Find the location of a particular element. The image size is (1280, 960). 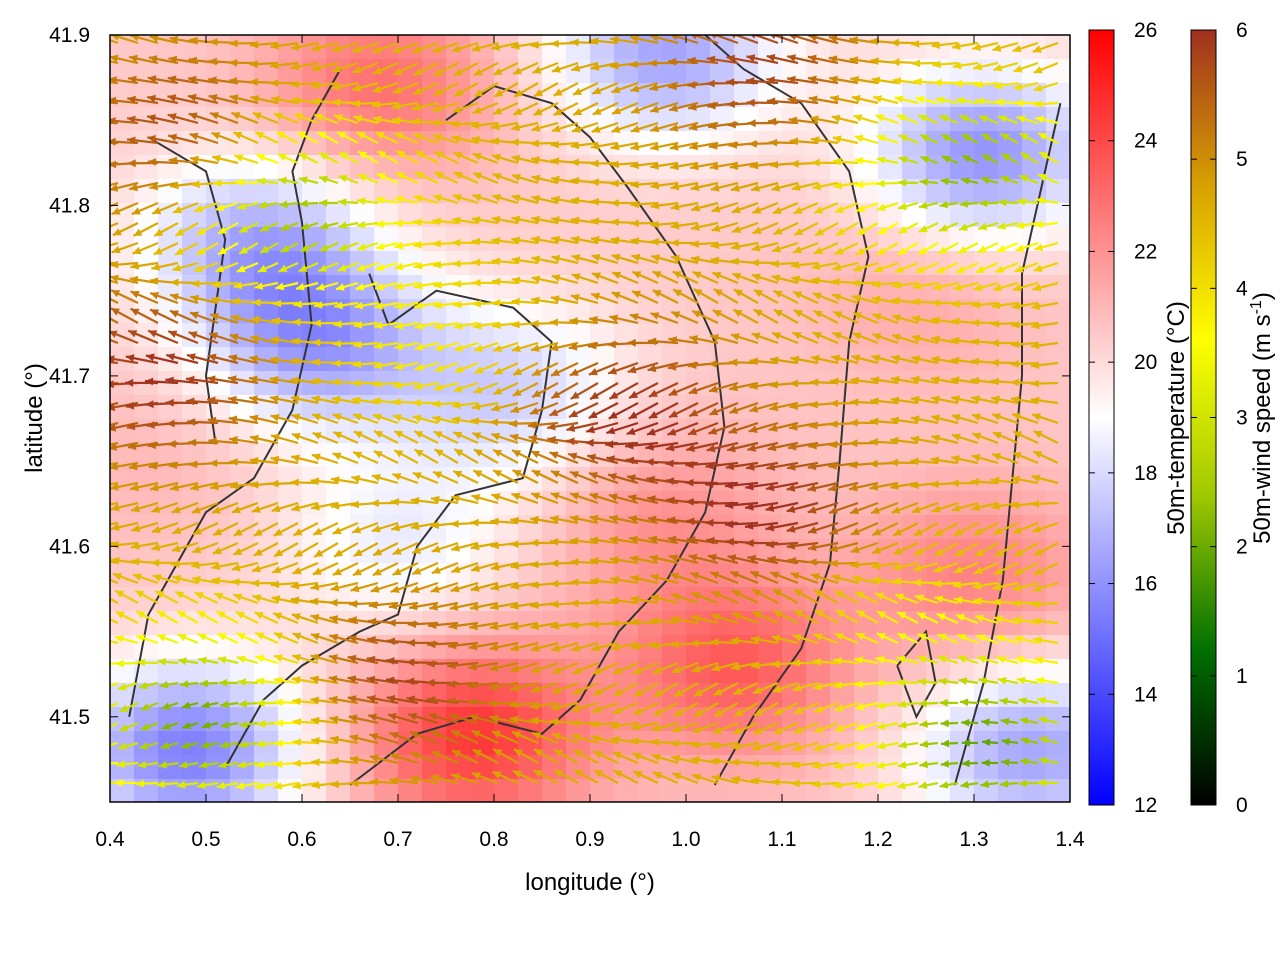

x-tick-label: 0.6 is located at coordinates (301, 839).